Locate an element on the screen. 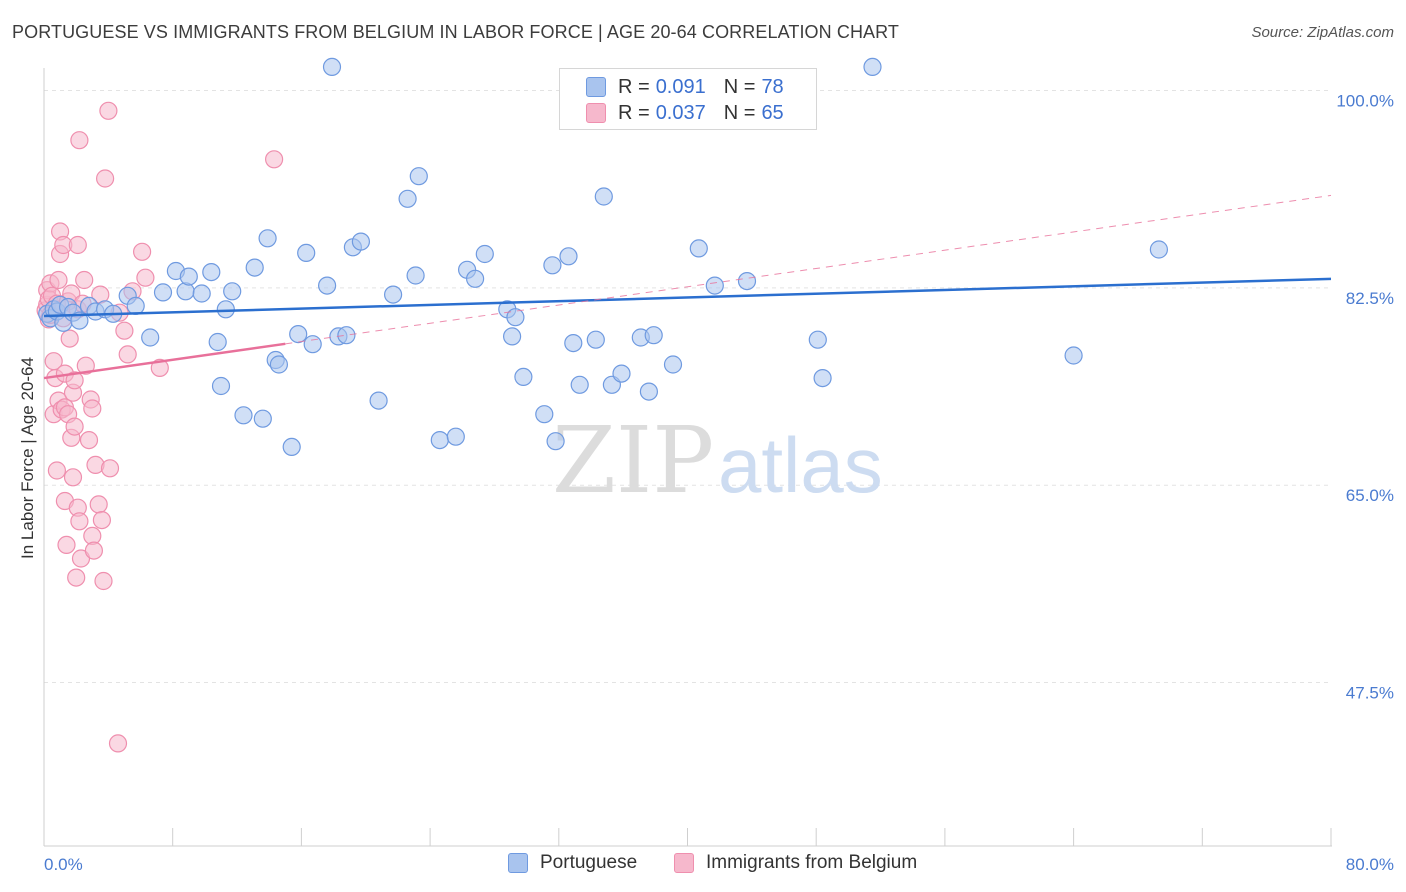 The height and width of the screenshot is (892, 1406). legend-swatch-blue is located at coordinates (596, 87).